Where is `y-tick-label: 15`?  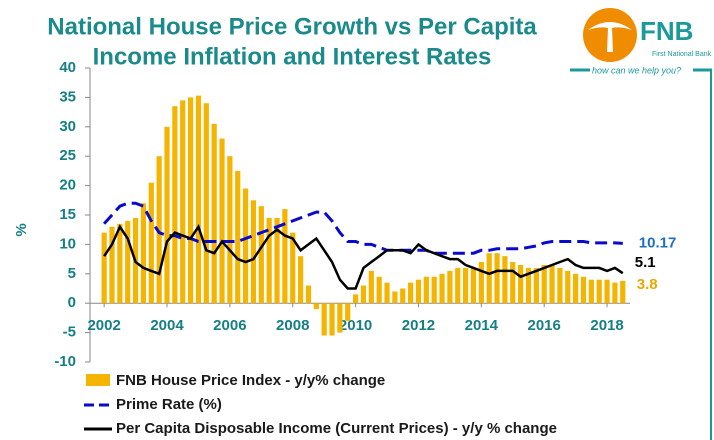 y-tick-label: 15 is located at coordinates (67, 214).